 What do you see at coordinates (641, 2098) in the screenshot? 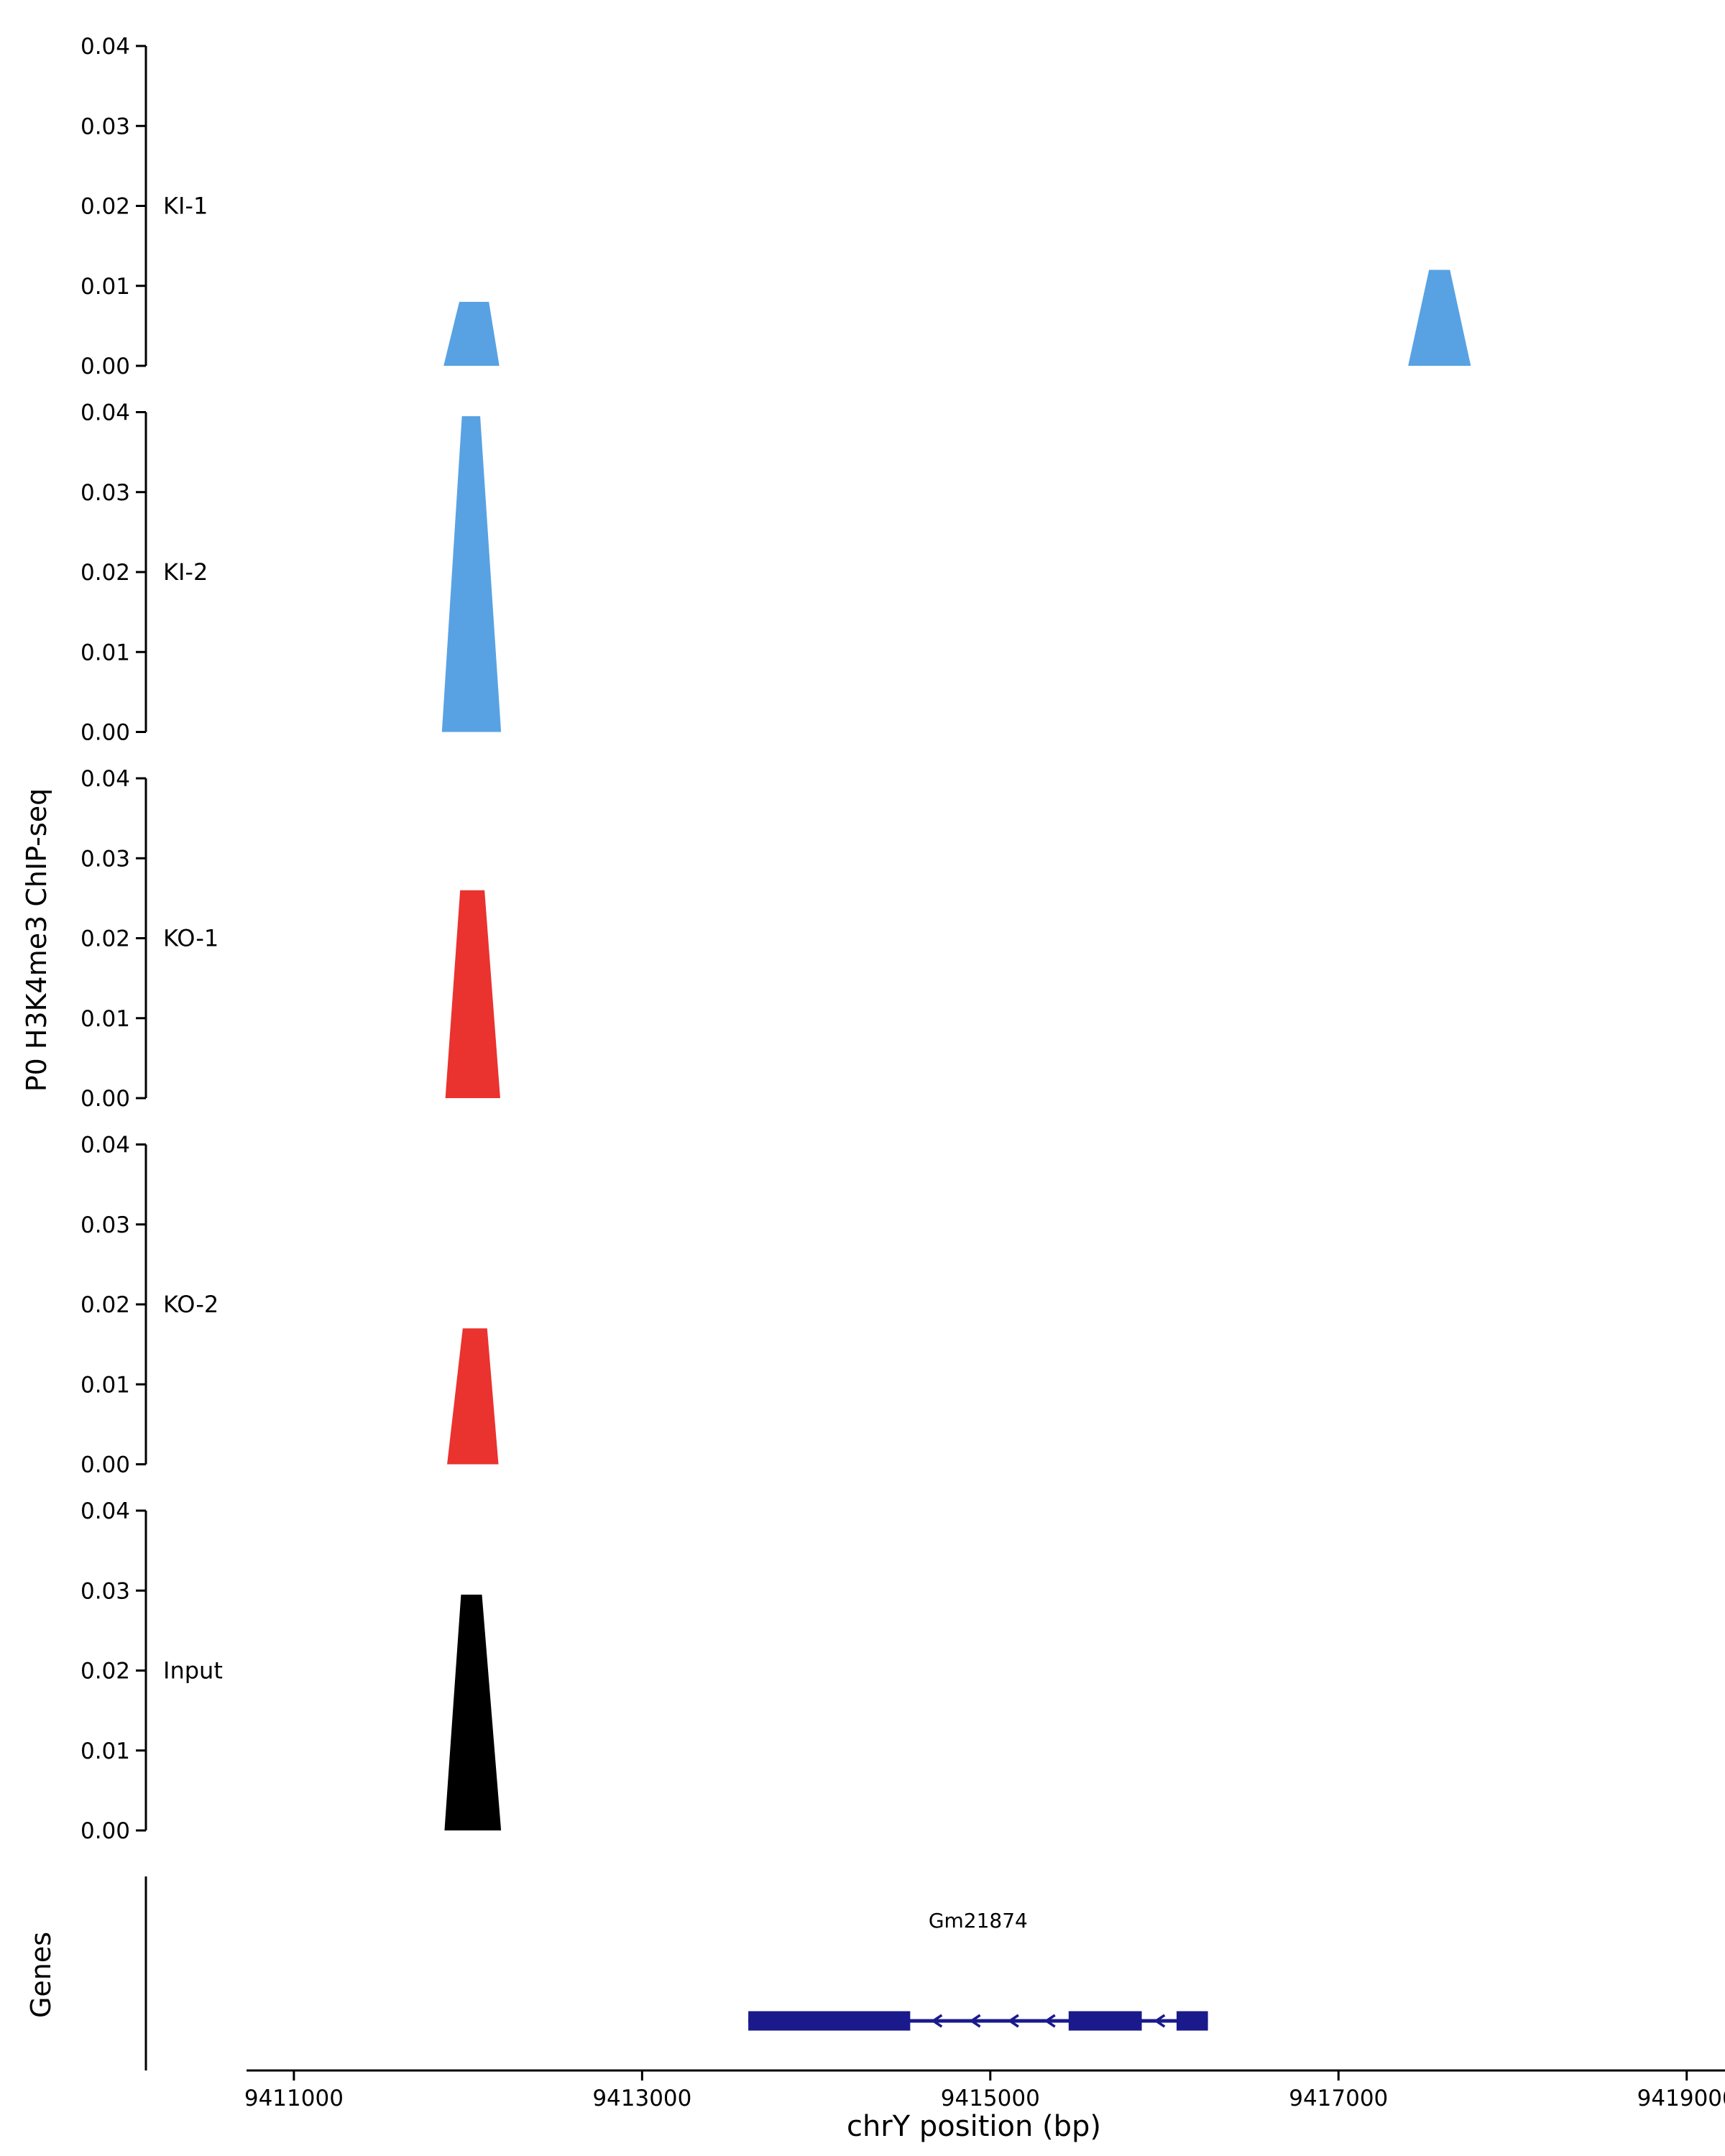
I see `x-tick-label: 9413000` at bounding box center [641, 2098].